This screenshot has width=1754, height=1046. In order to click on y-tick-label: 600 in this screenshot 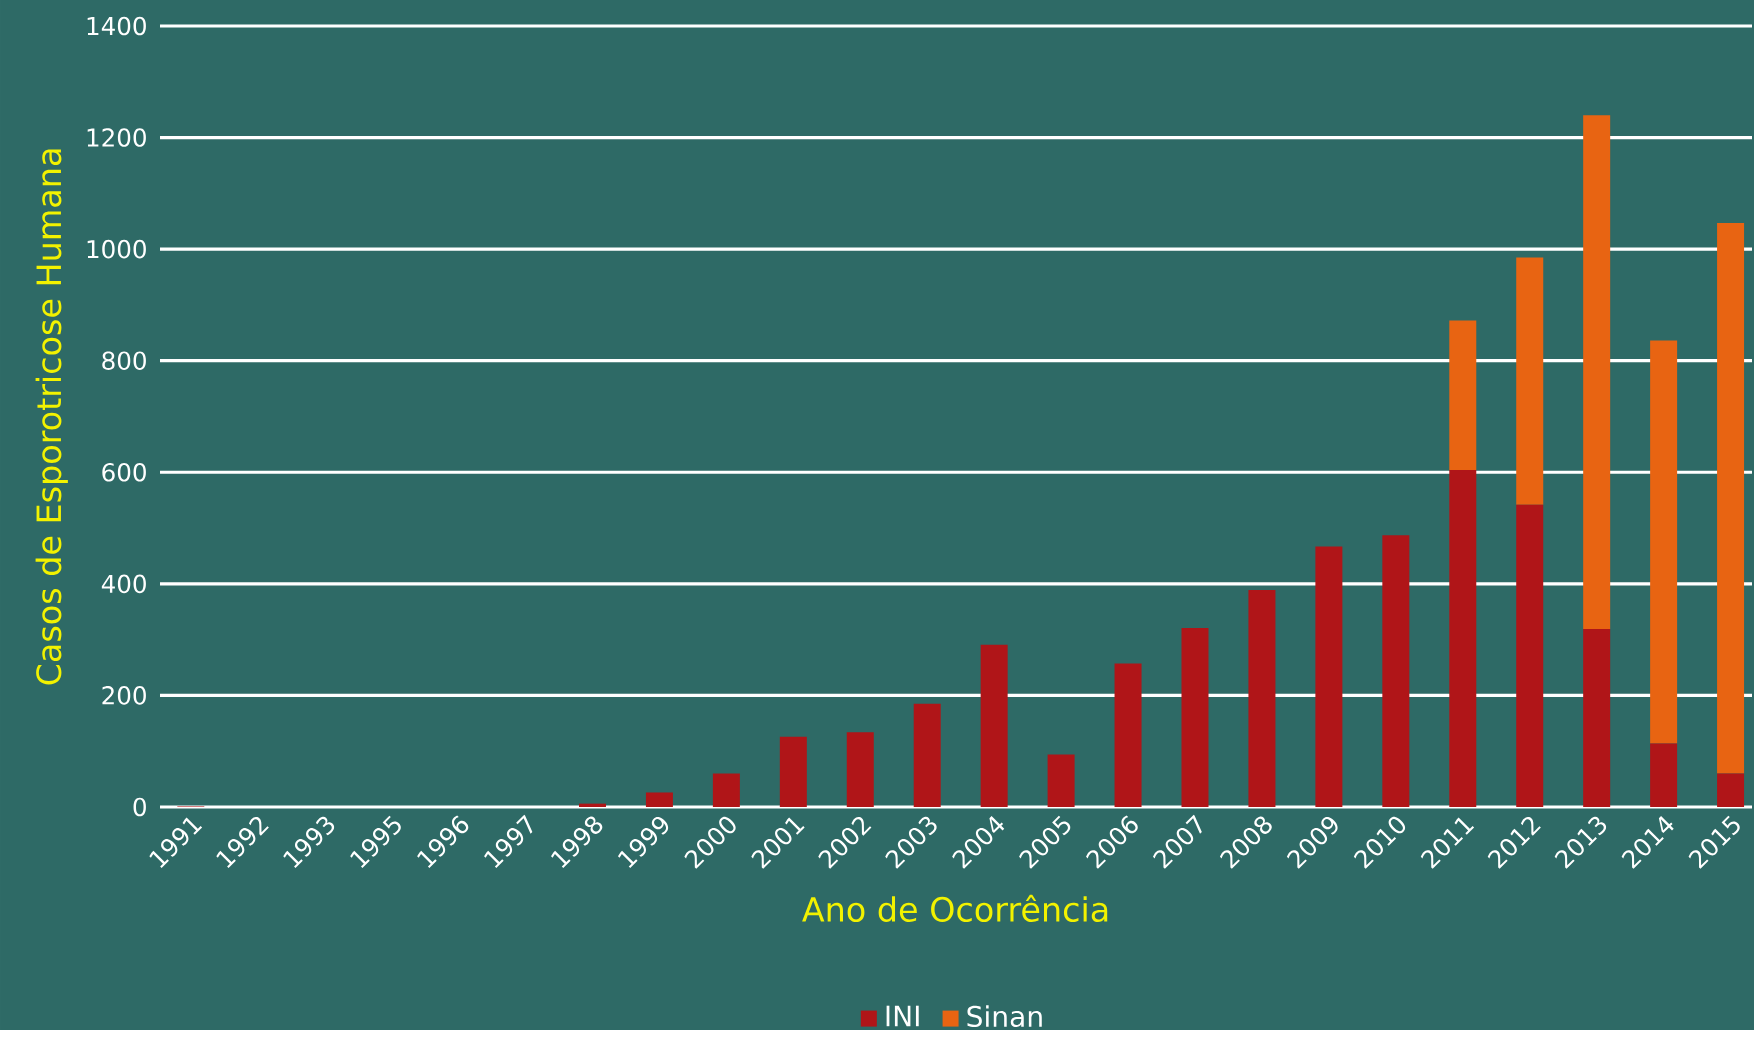, I will do `click(124, 472)`.